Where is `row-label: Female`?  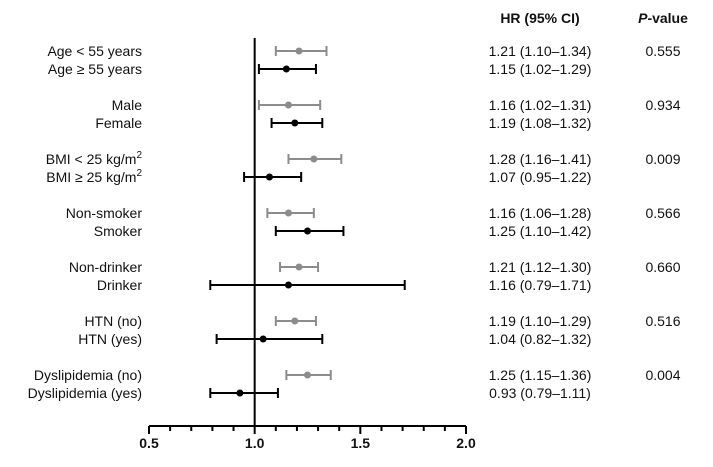
row-label: Female is located at coordinates (118, 123).